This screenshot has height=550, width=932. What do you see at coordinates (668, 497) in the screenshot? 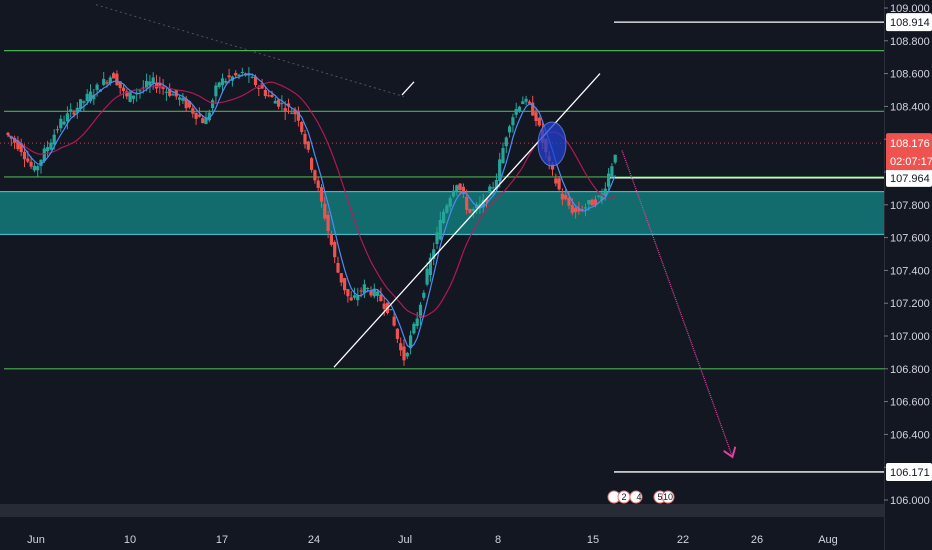
I see `event-count-label: 10` at bounding box center [668, 497].